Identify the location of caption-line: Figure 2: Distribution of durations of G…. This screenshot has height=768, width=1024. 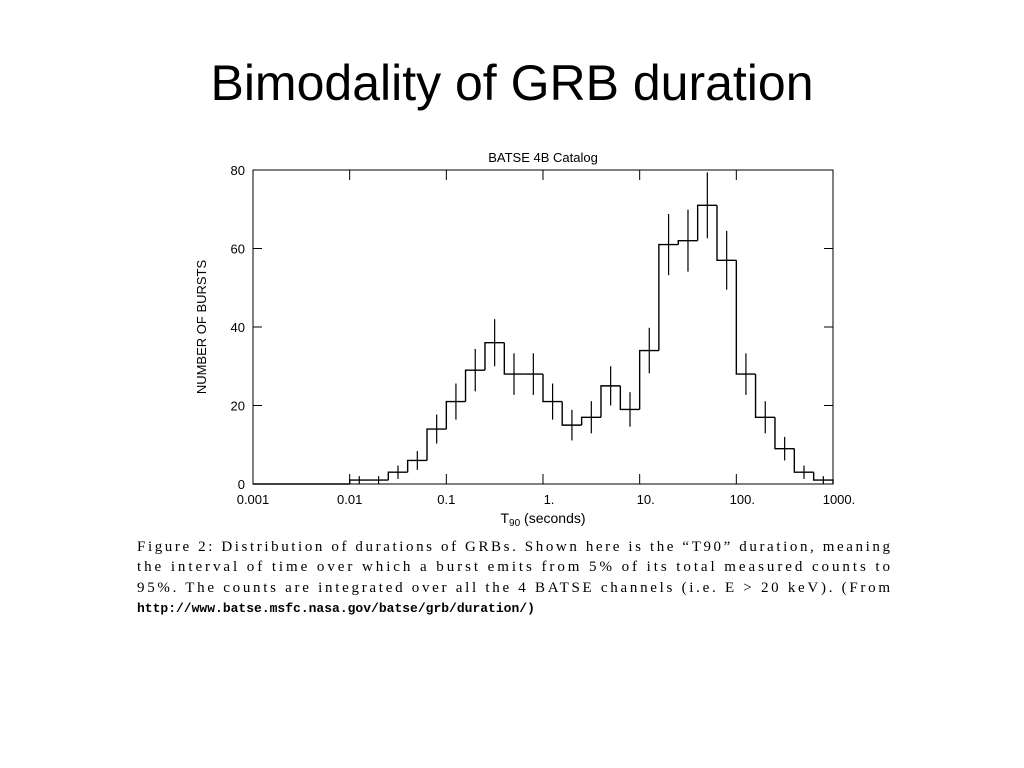
(514, 547).